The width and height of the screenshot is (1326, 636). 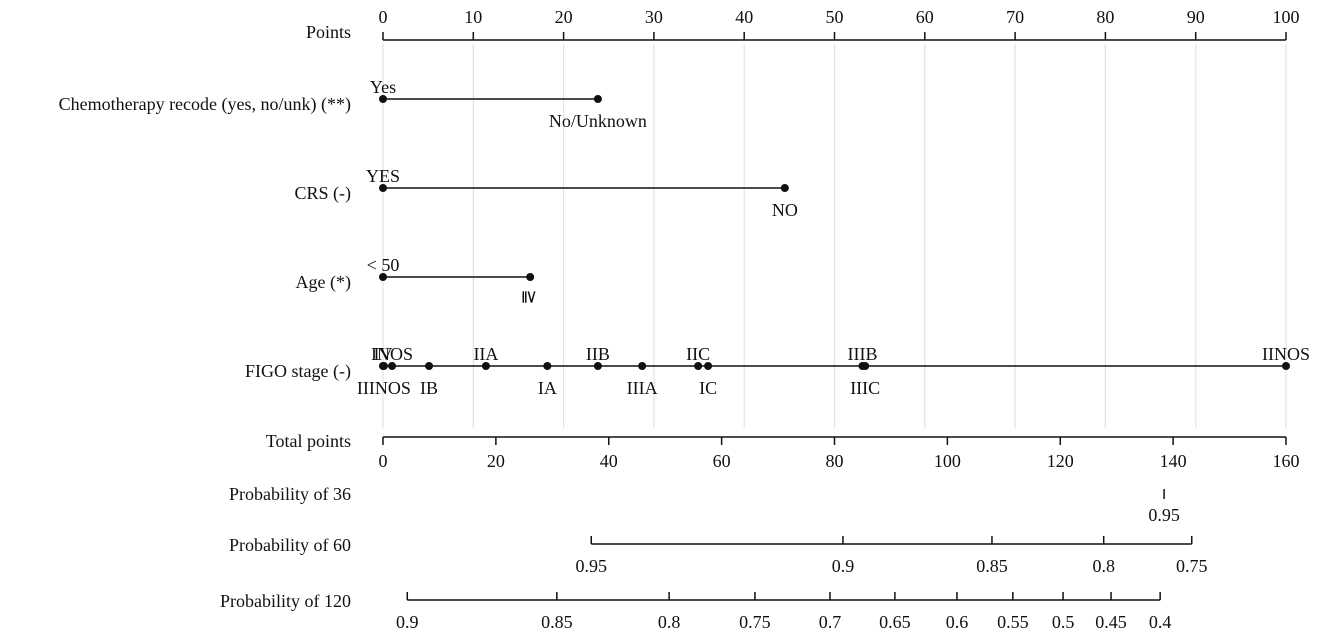 I want to click on level-label: IIIC, so click(x=865, y=388).